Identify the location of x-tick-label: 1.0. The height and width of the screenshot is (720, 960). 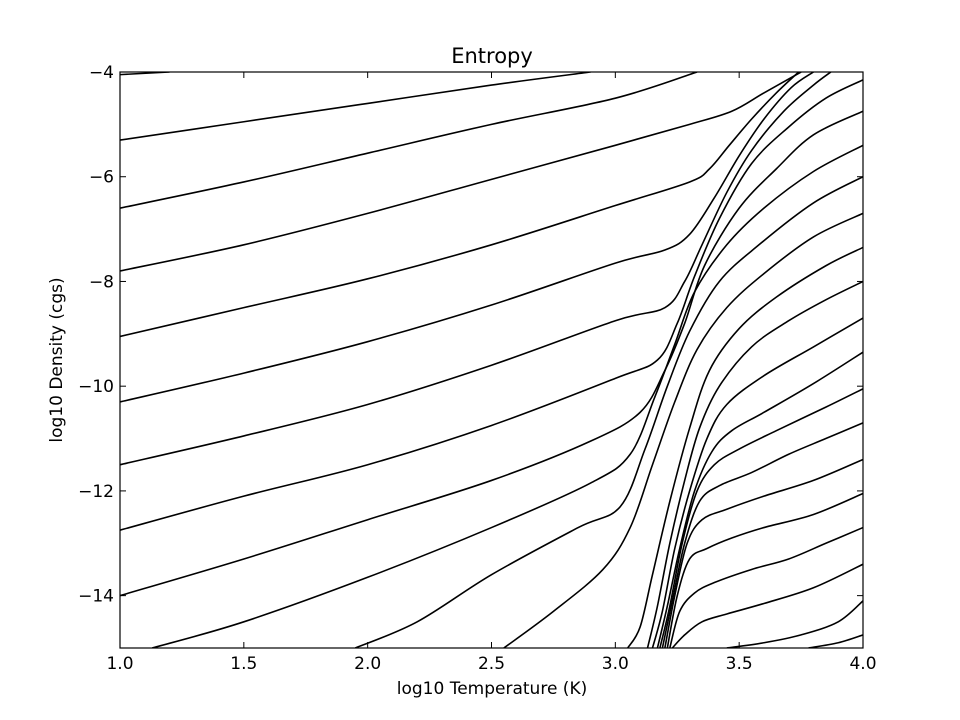
(119, 664).